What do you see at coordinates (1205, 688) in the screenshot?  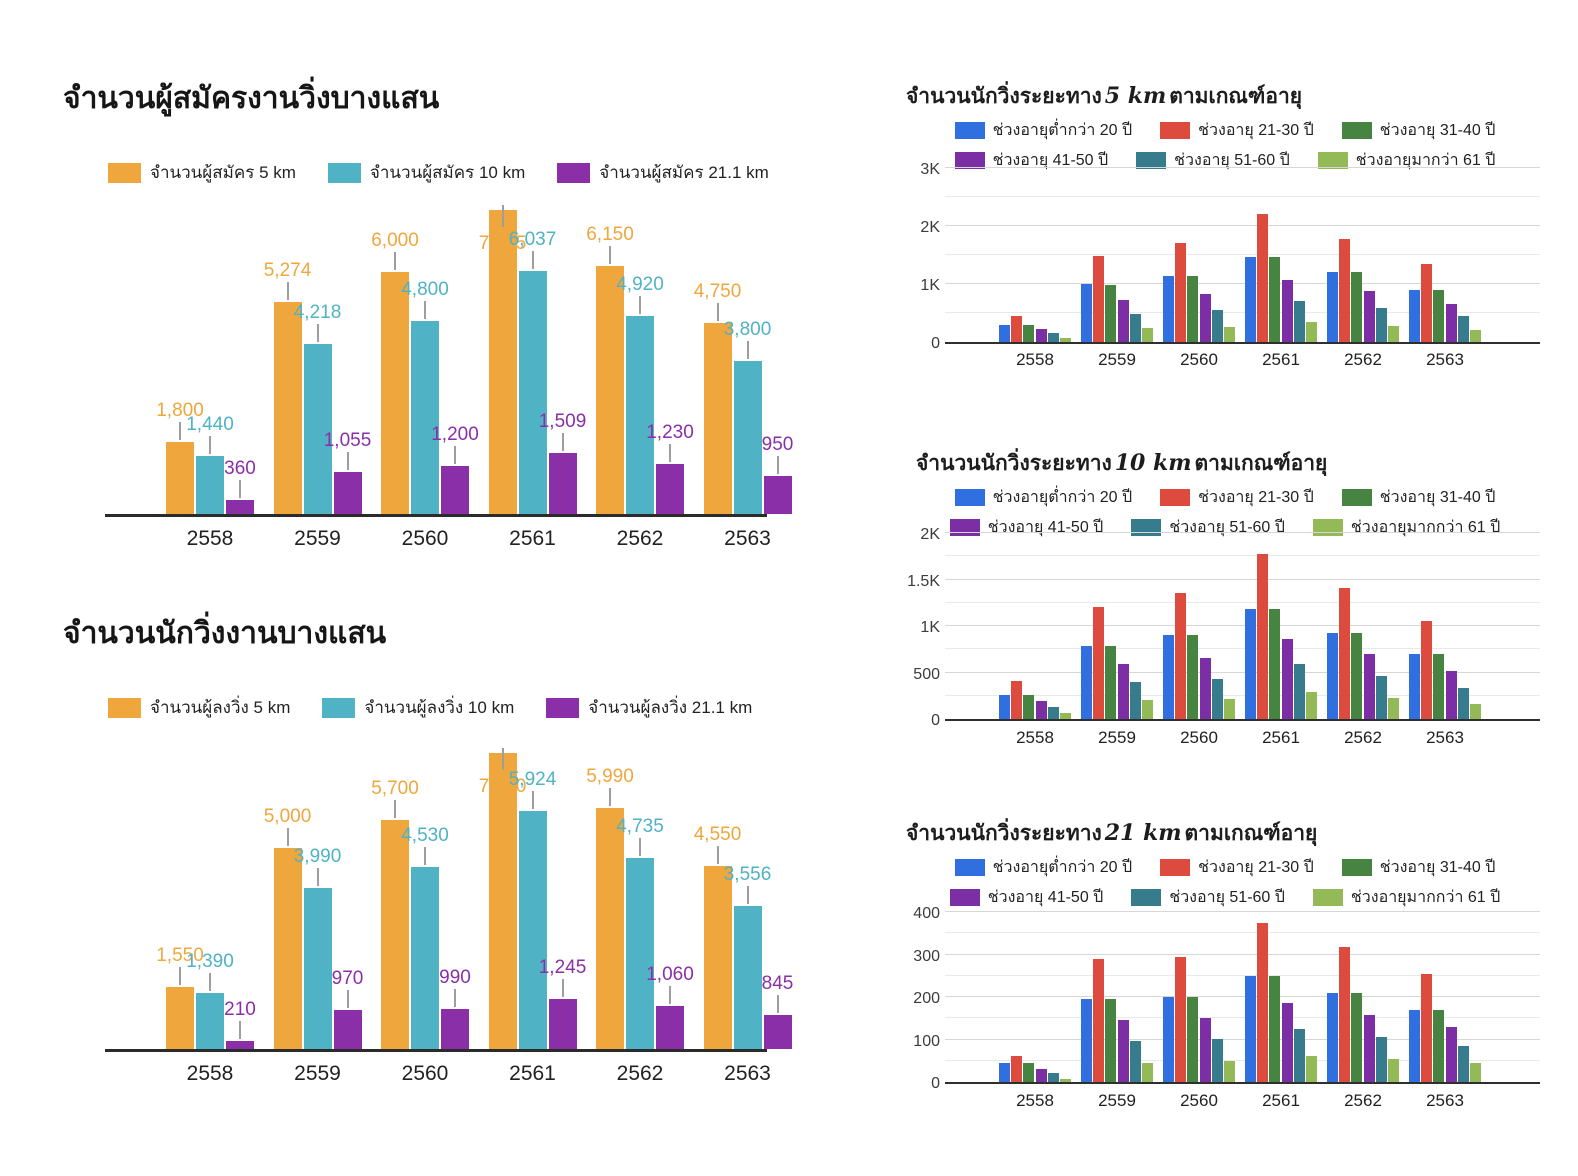 I see `bar-2560-s3` at bounding box center [1205, 688].